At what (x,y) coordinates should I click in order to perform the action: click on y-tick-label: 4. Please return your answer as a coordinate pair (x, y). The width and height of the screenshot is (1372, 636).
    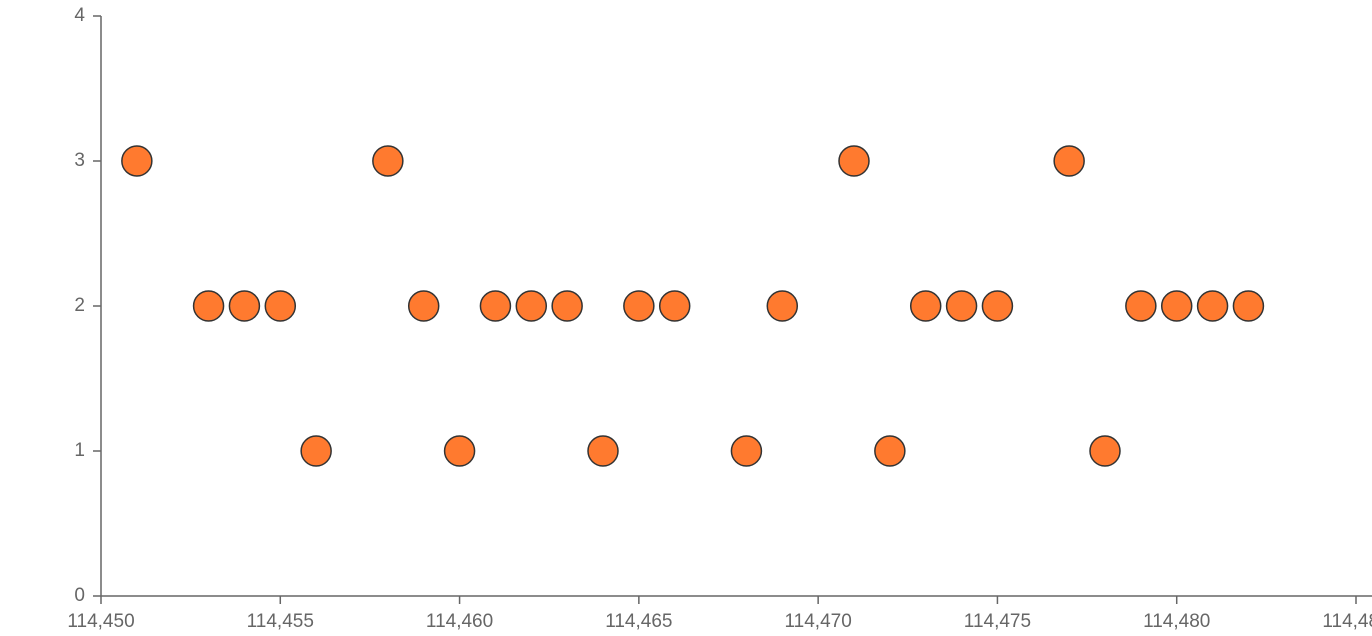
    Looking at the image, I should click on (79, 15).